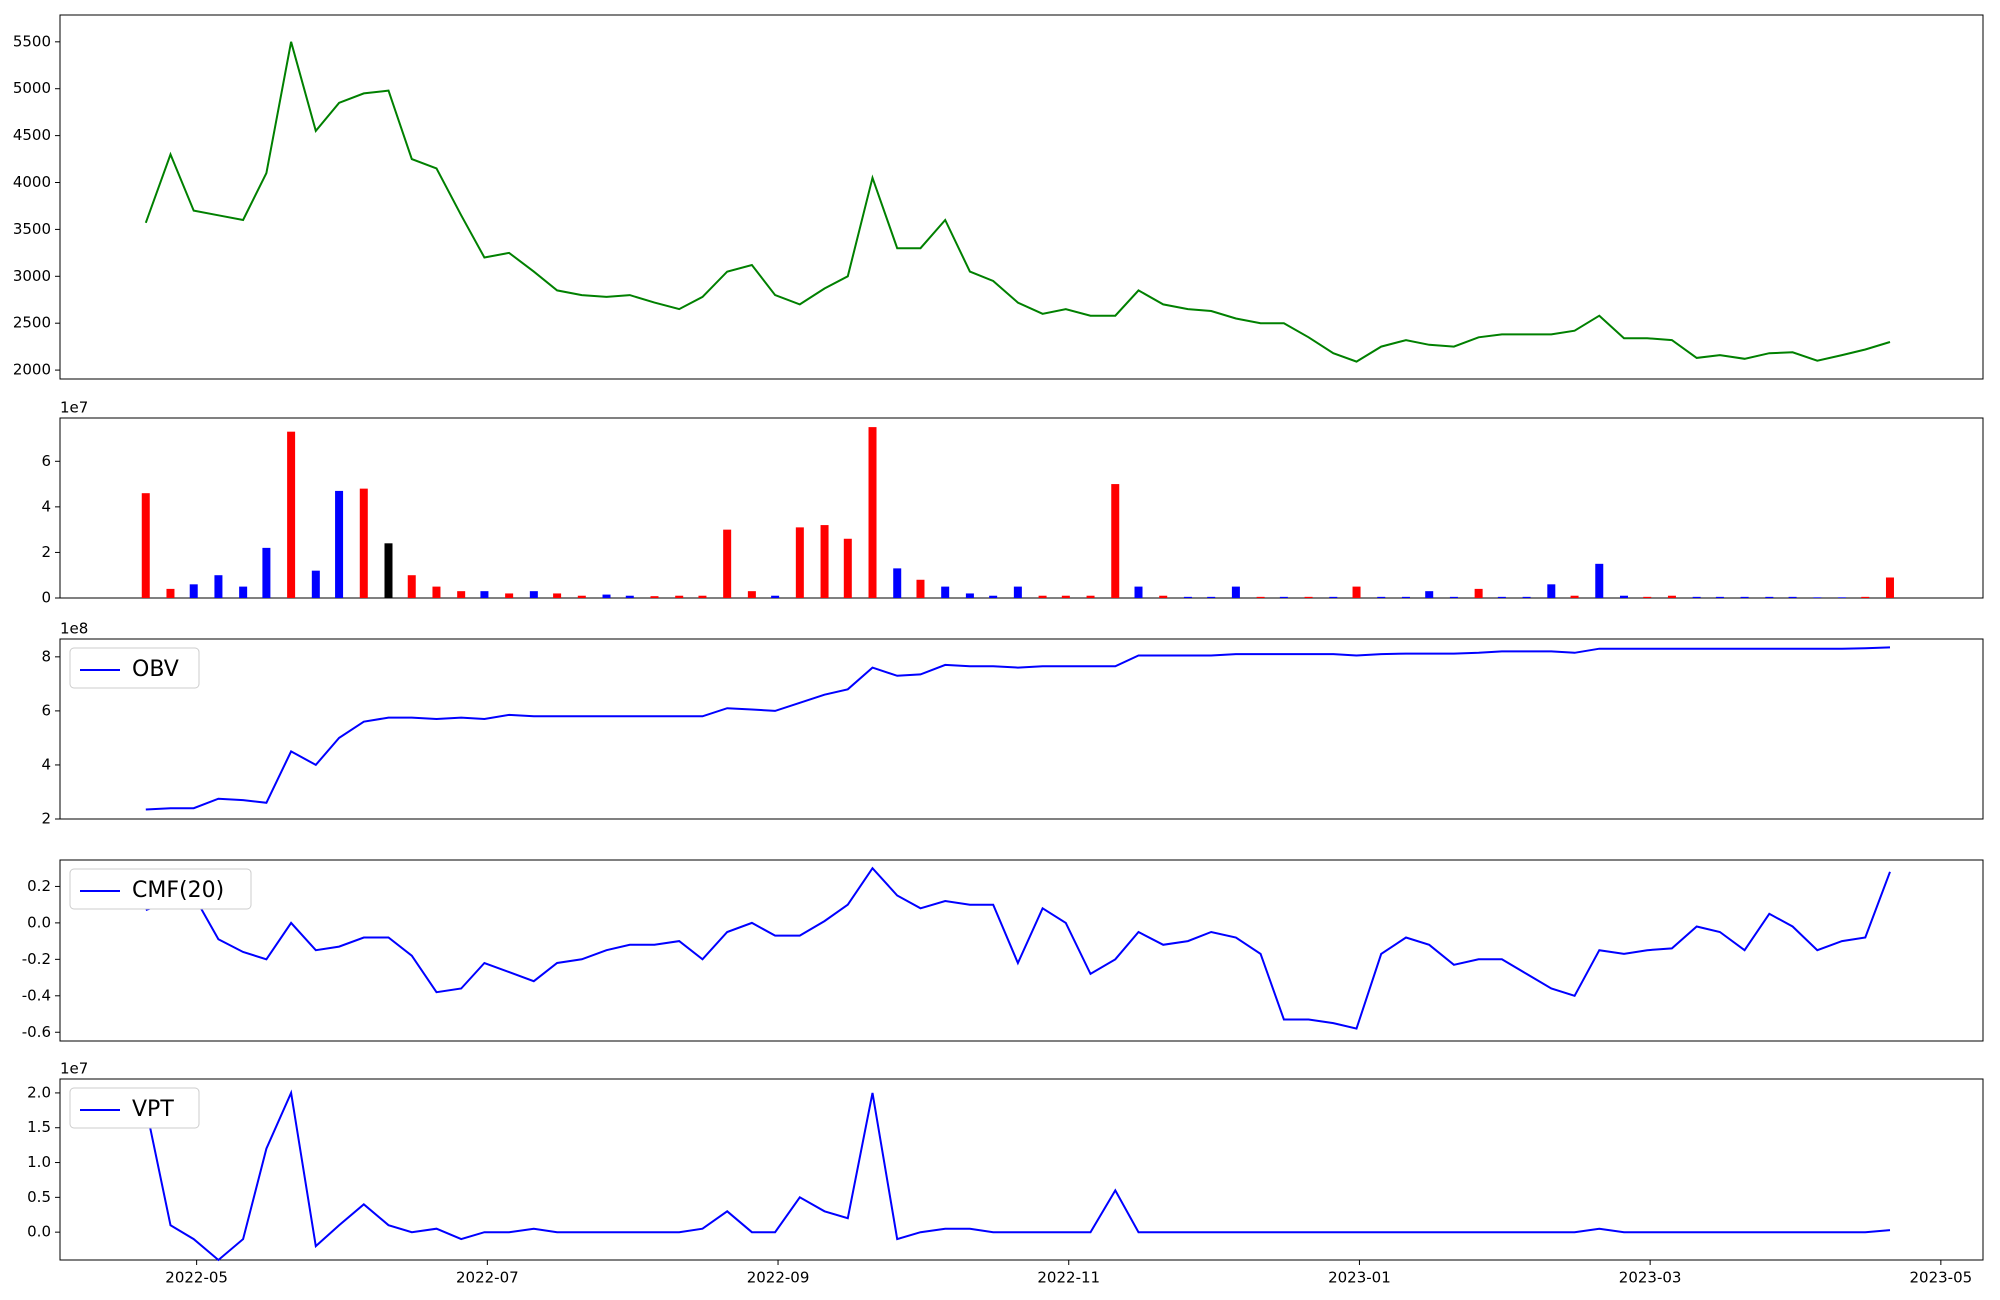  I want to click on y-tick-label: 1.5, so click(39, 1127).